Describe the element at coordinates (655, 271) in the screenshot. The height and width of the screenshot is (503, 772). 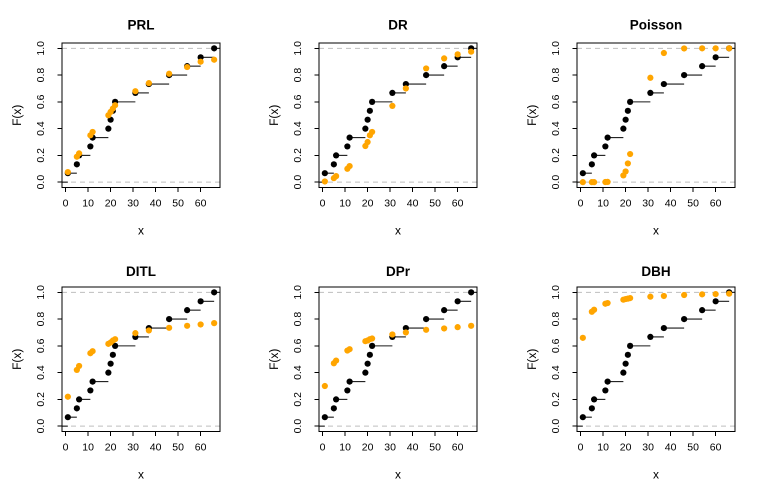
I see `panel-title: DBH` at that location.